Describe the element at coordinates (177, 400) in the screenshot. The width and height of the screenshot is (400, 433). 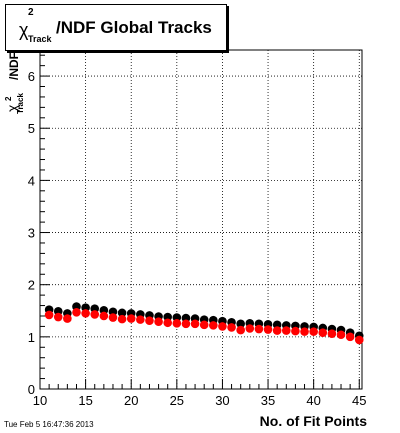
I see `x-tick-label: 25` at that location.